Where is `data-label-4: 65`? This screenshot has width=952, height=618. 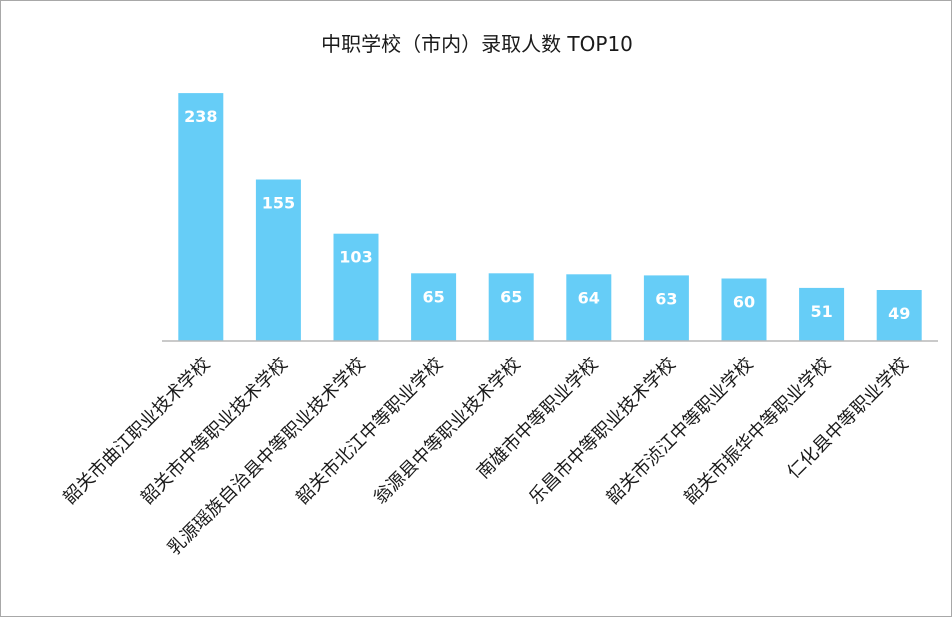
data-label-4: 65 is located at coordinates (433, 296).